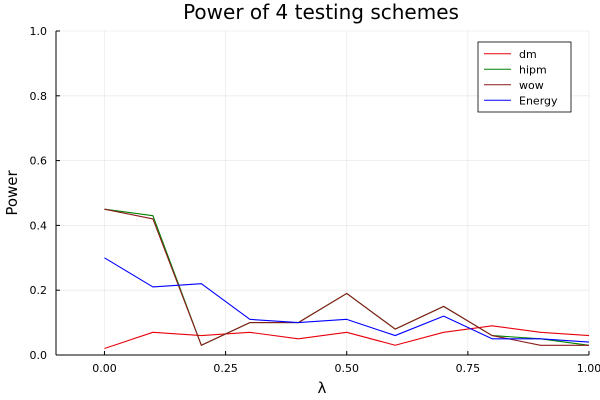  I want to click on x-tick-label: 0.00, so click(104, 368).